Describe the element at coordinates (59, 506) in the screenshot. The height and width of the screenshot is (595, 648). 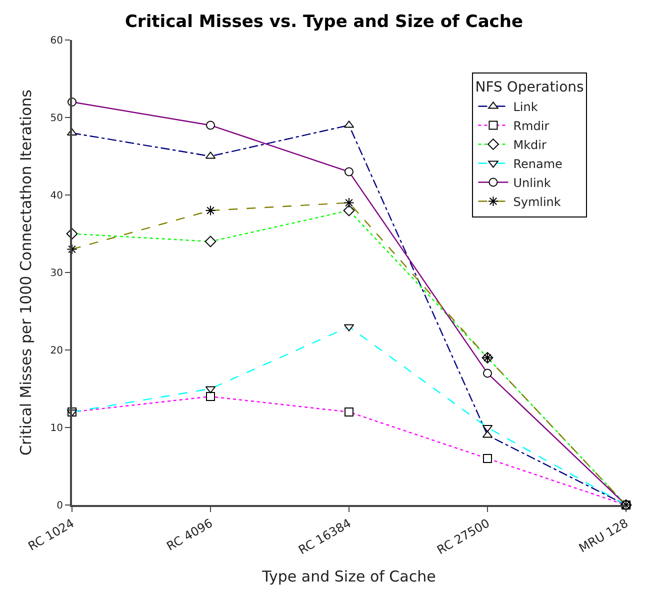
I see `y-tick-label: 0` at that location.